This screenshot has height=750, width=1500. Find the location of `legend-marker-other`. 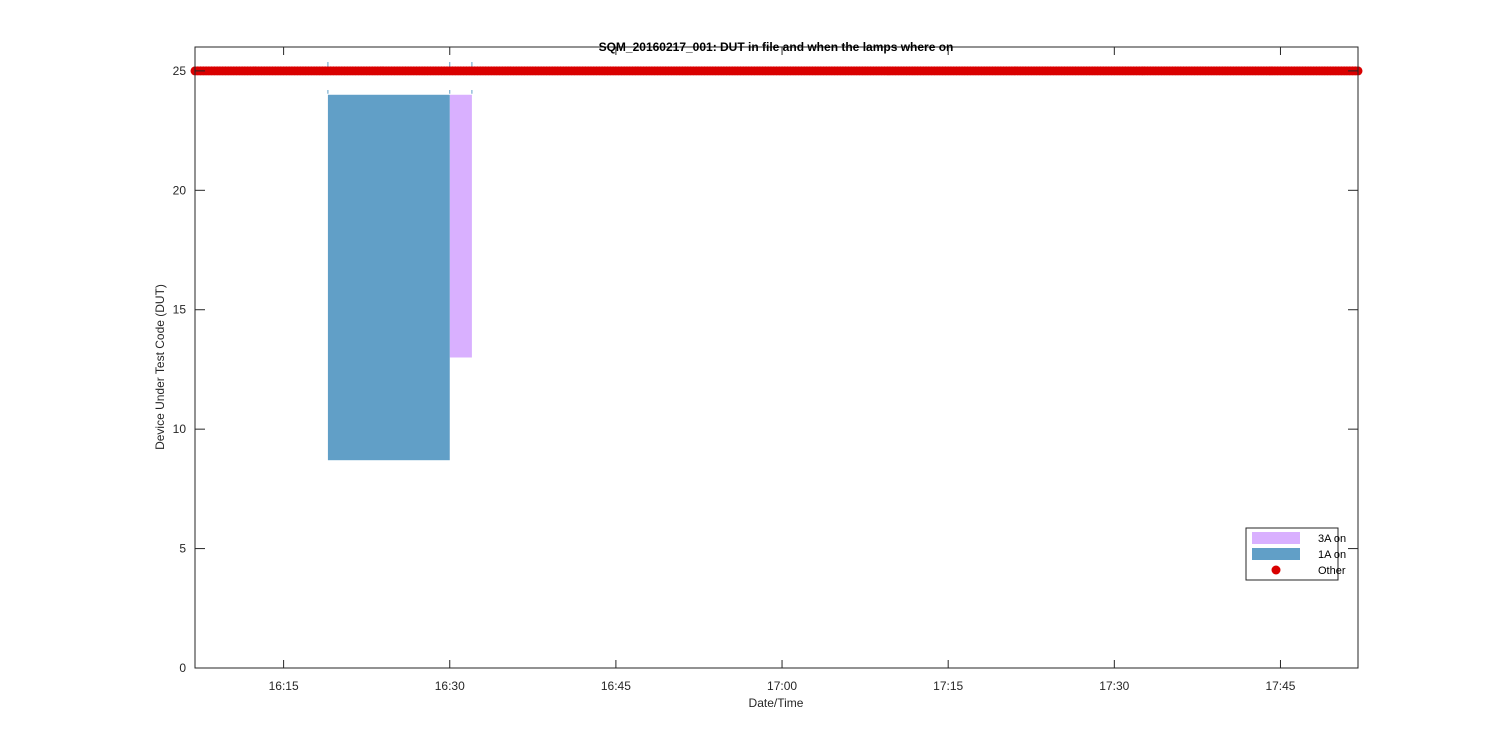

legend-marker-other is located at coordinates (1276, 570).